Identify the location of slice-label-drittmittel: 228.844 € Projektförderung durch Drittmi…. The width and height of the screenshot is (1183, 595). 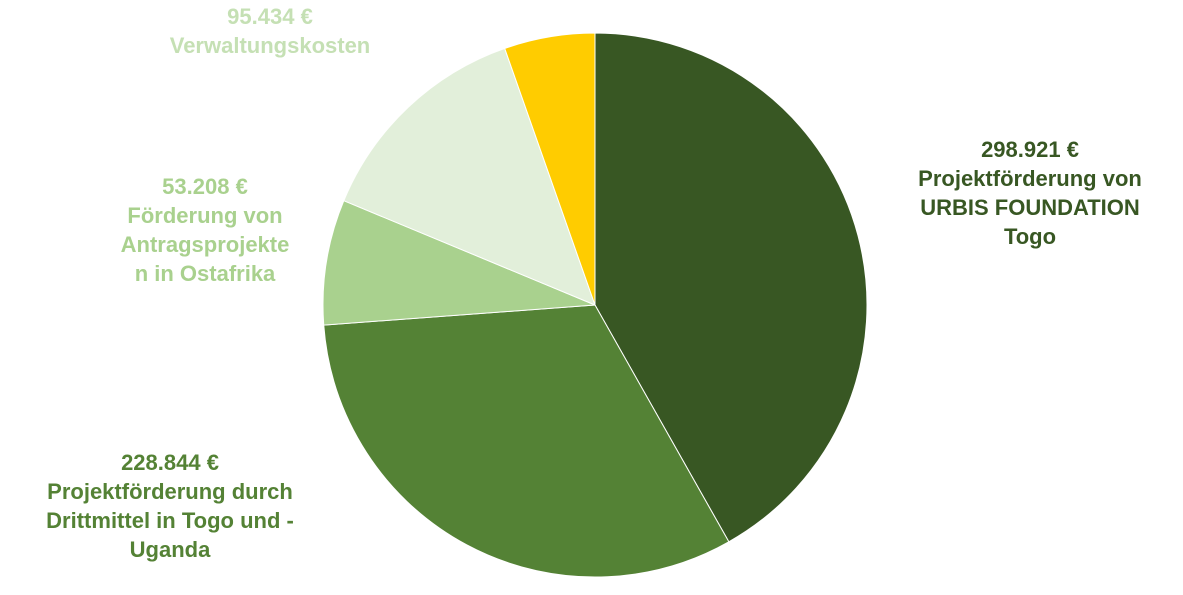
(170, 506).